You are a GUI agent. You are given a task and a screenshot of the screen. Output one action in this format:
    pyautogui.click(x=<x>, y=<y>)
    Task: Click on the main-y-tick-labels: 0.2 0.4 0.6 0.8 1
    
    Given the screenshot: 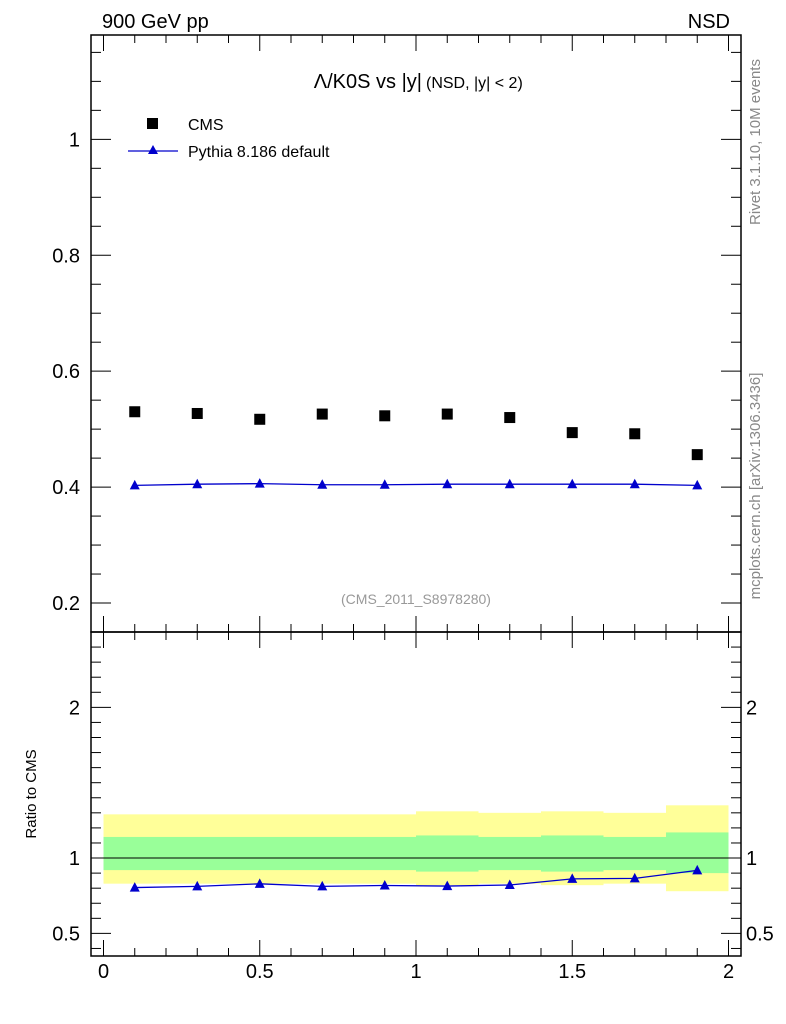 What is the action you would take?
    pyautogui.click(x=66, y=372)
    